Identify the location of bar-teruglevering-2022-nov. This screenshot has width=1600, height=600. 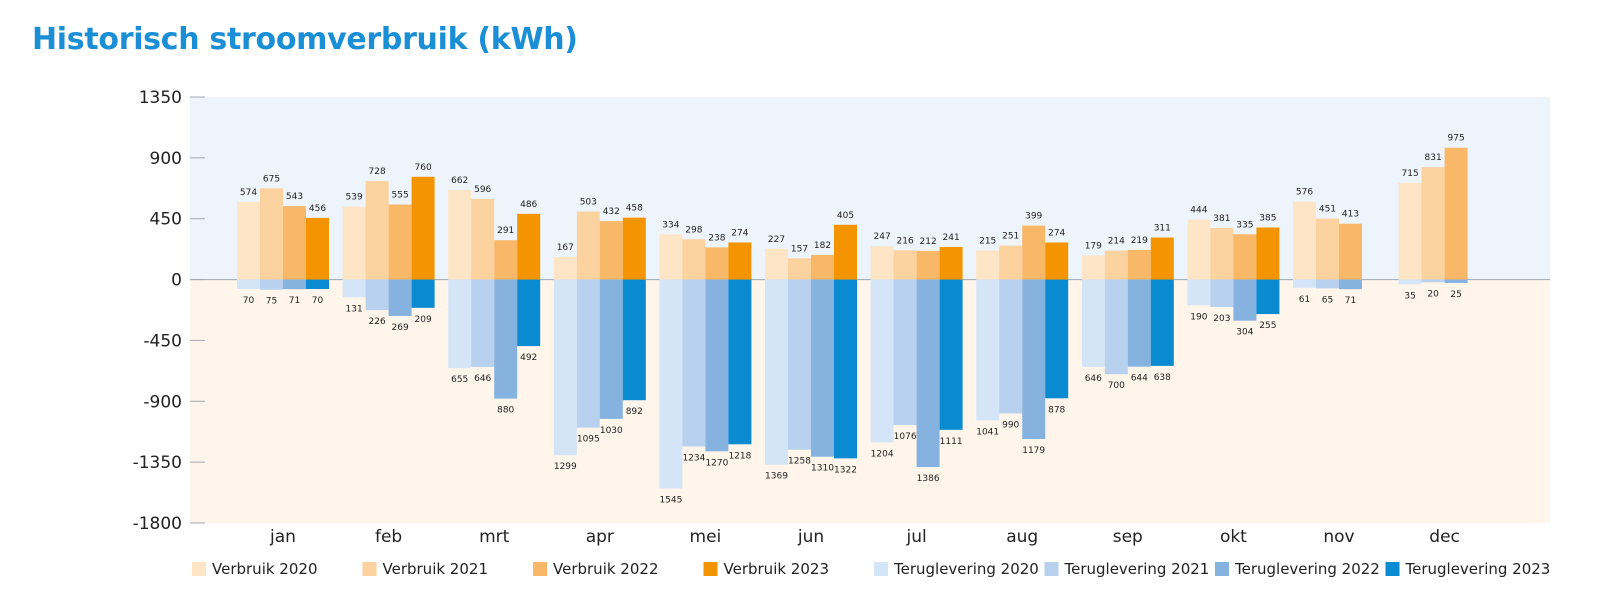
(1350, 284).